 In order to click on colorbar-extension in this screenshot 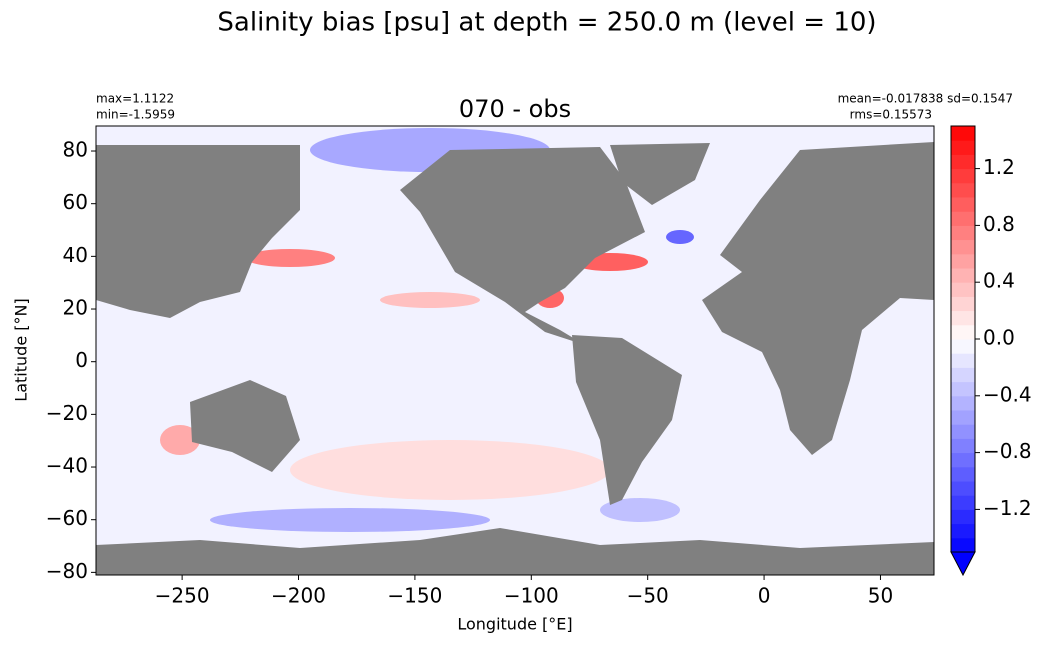, I will do `click(963, 564)`.